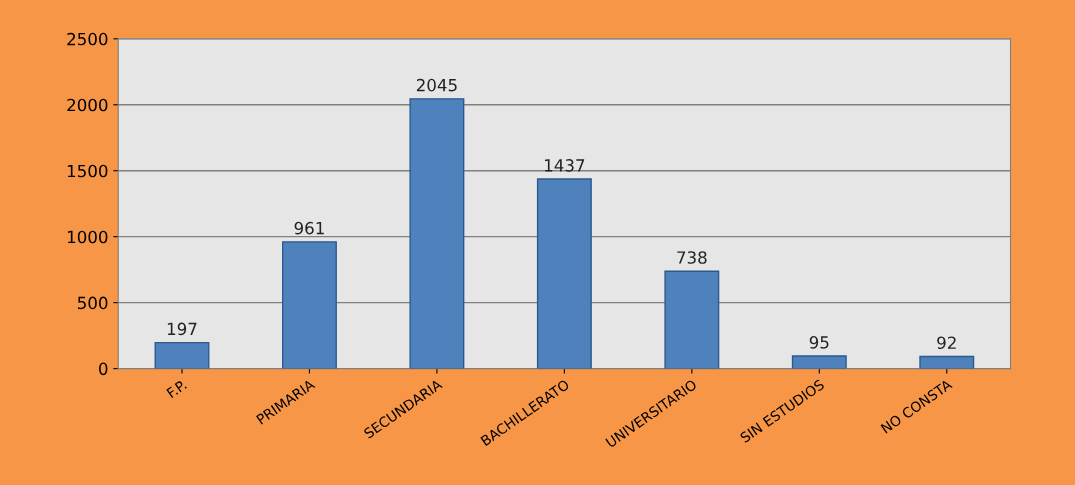 The width and height of the screenshot is (1075, 485). I want to click on y-tick-label: 1000, so click(87, 237).